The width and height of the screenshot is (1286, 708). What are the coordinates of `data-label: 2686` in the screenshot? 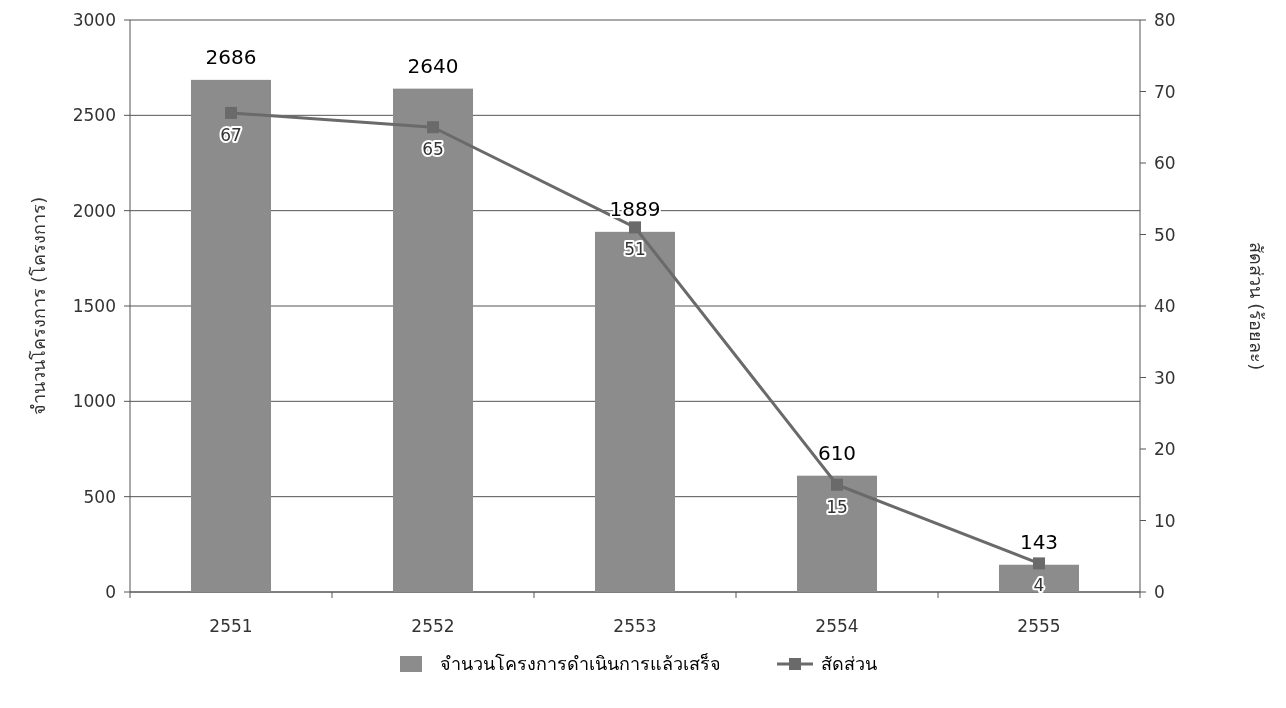 It's located at (231, 56).